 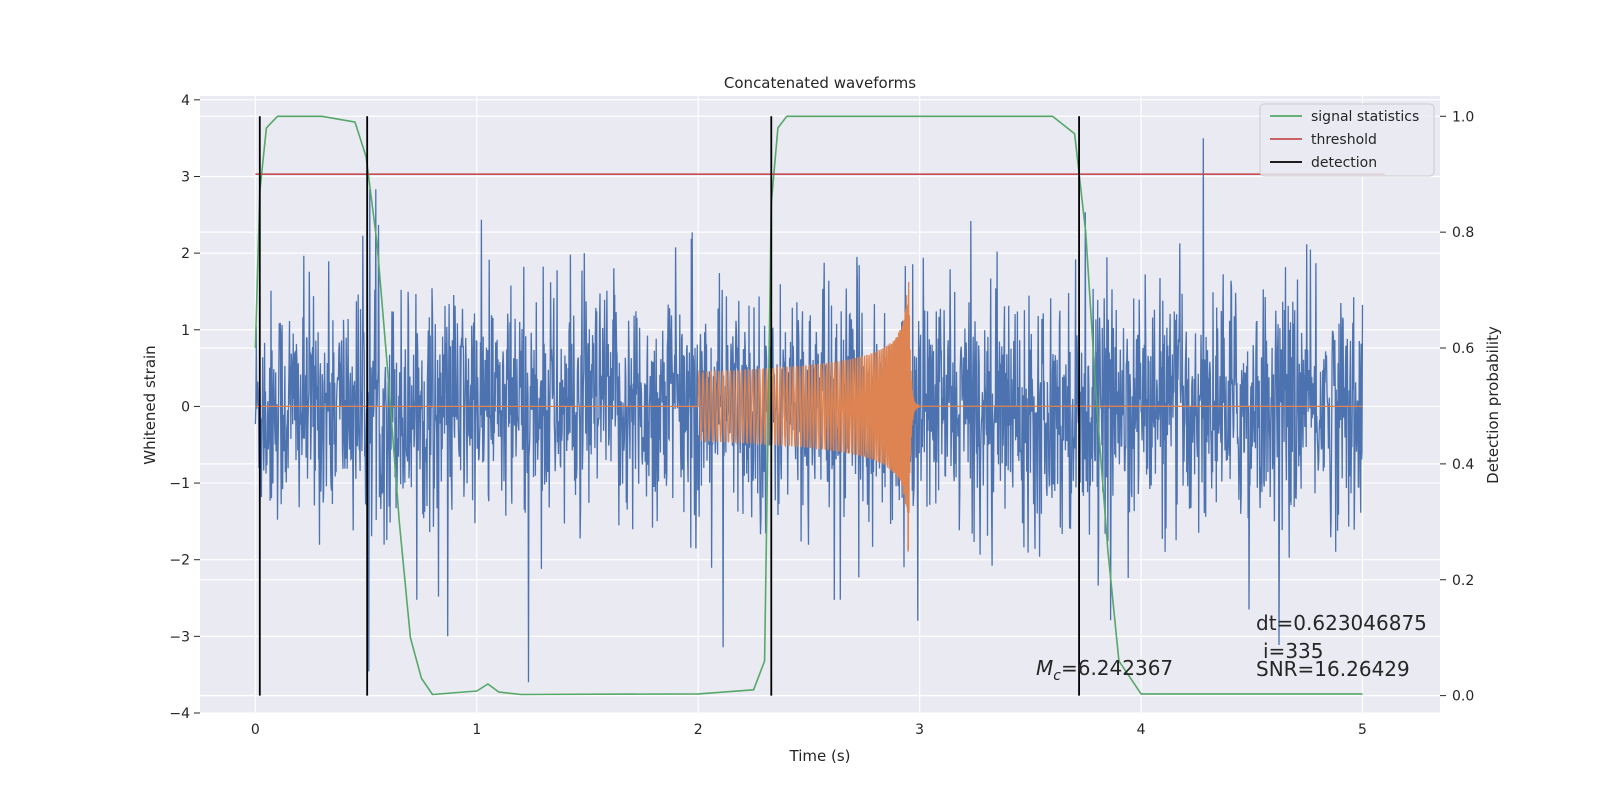 I want to click on y-tick-label: −4, so click(x=179, y=714).